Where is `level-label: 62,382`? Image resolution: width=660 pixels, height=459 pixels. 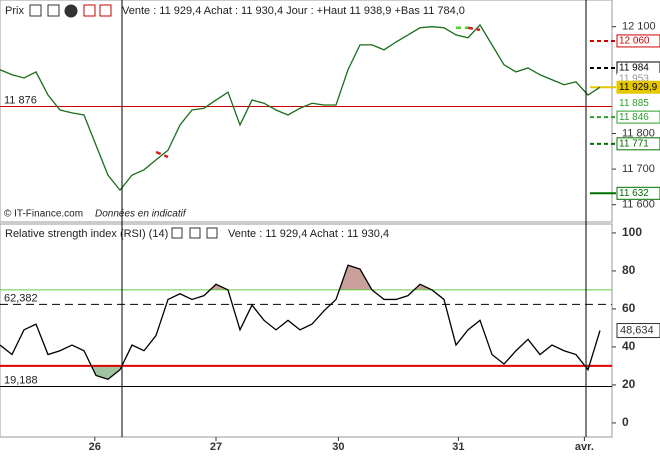
level-label: 62,382 is located at coordinates (21, 298).